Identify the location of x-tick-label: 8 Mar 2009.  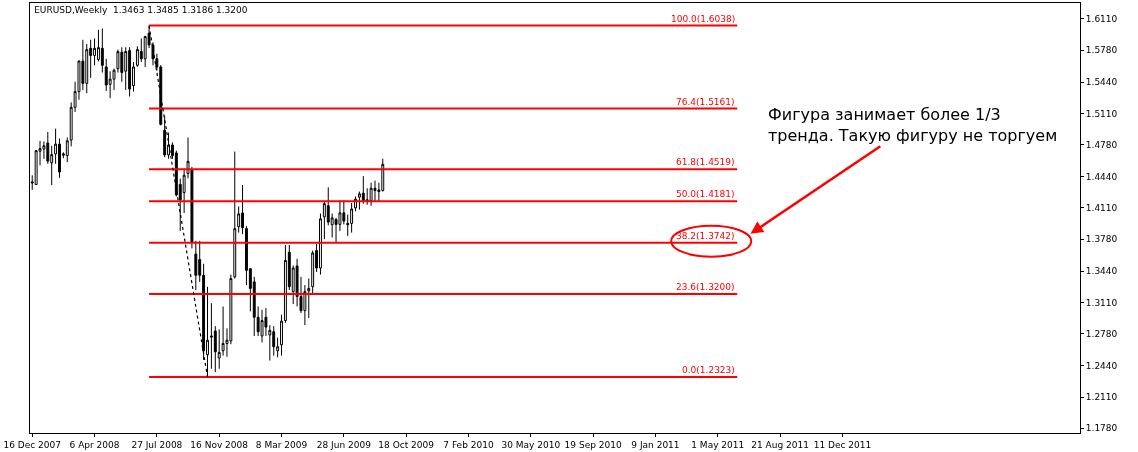
(281, 444).